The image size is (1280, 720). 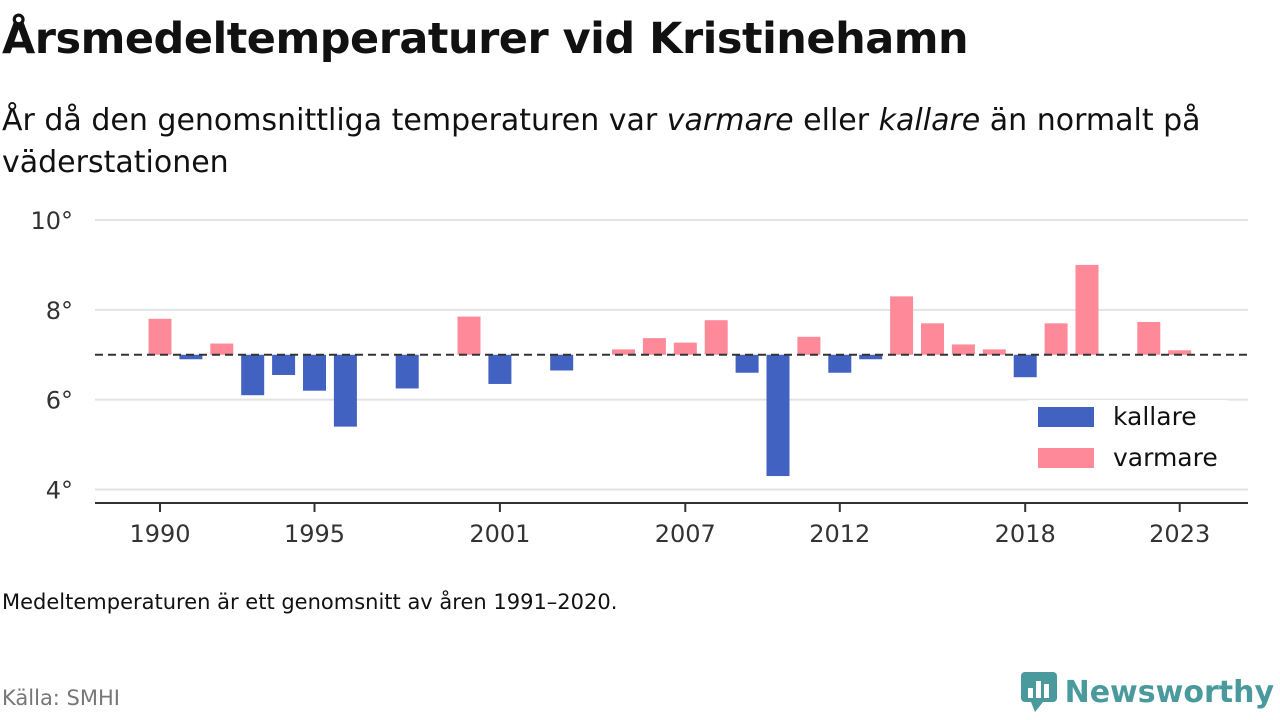 What do you see at coordinates (59, 311) in the screenshot?
I see `y-tick-label: 8°` at bounding box center [59, 311].